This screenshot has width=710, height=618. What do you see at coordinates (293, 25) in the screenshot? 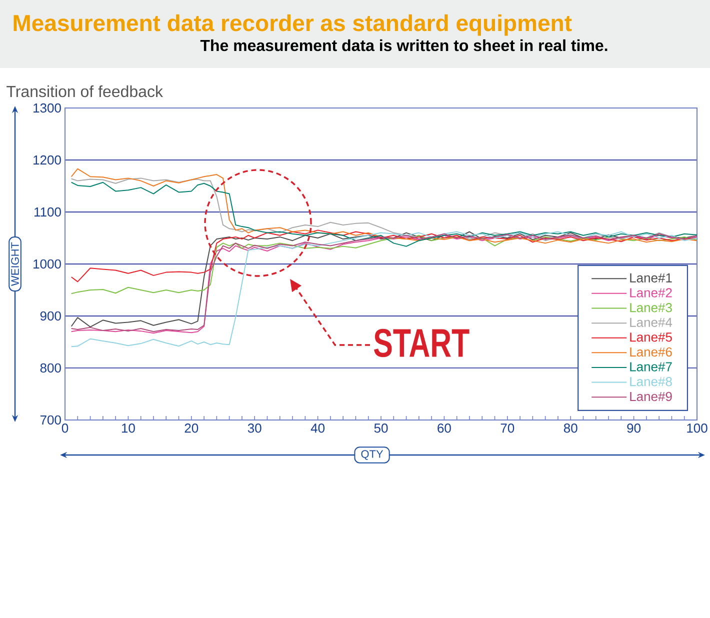
I see `text: Measurement data recorder as standard equipment` at bounding box center [293, 25].